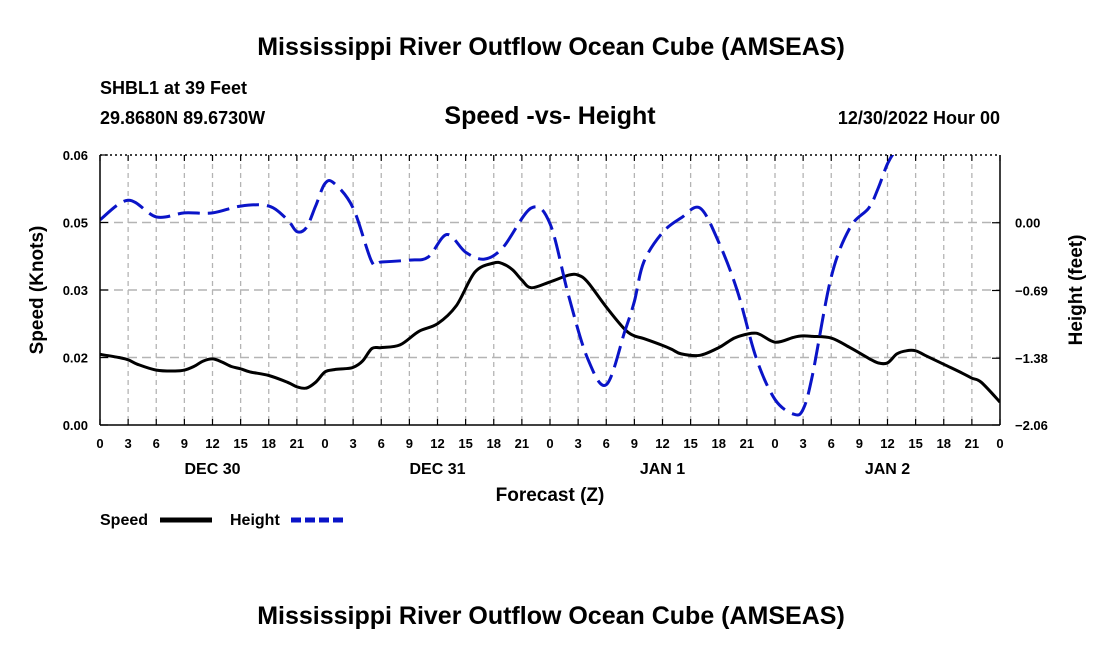 This screenshot has width=1100, height=655. Describe the element at coordinates (75, 290) in the screenshot. I see `y-left-tick-label: 0.03` at that location.